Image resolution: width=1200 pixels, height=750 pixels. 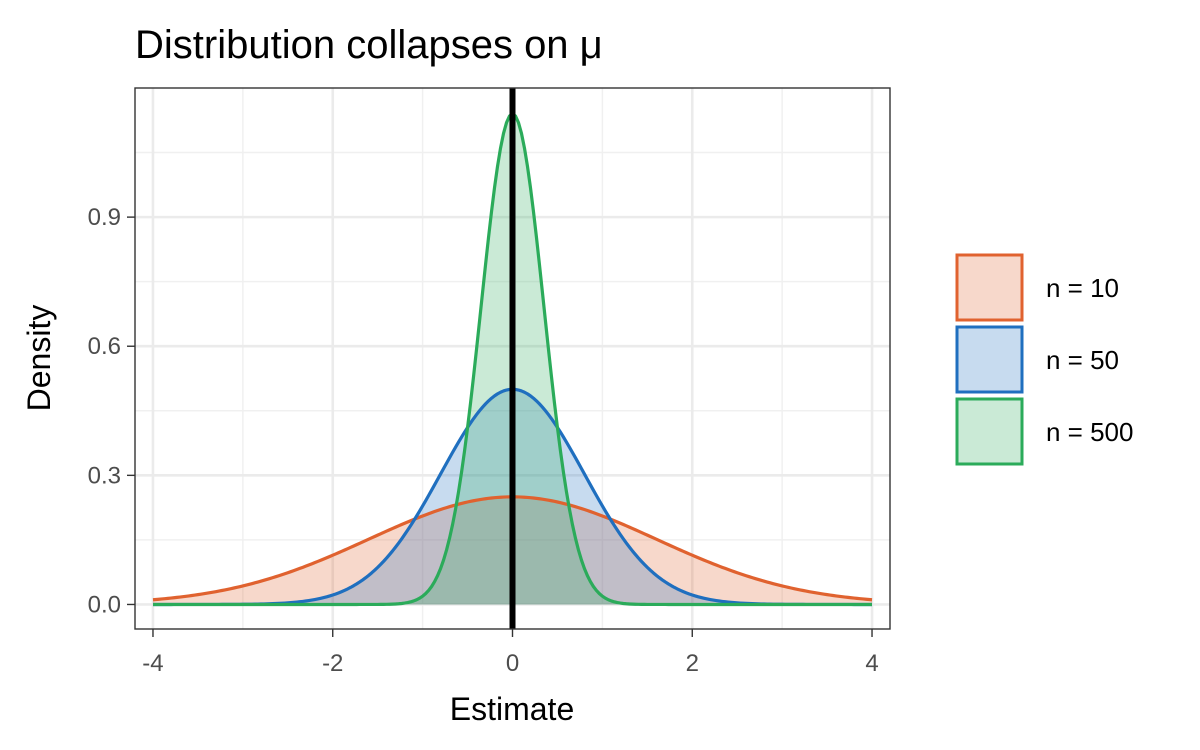 I want to click on y-tick-label: 0.0, so click(x=104, y=604).